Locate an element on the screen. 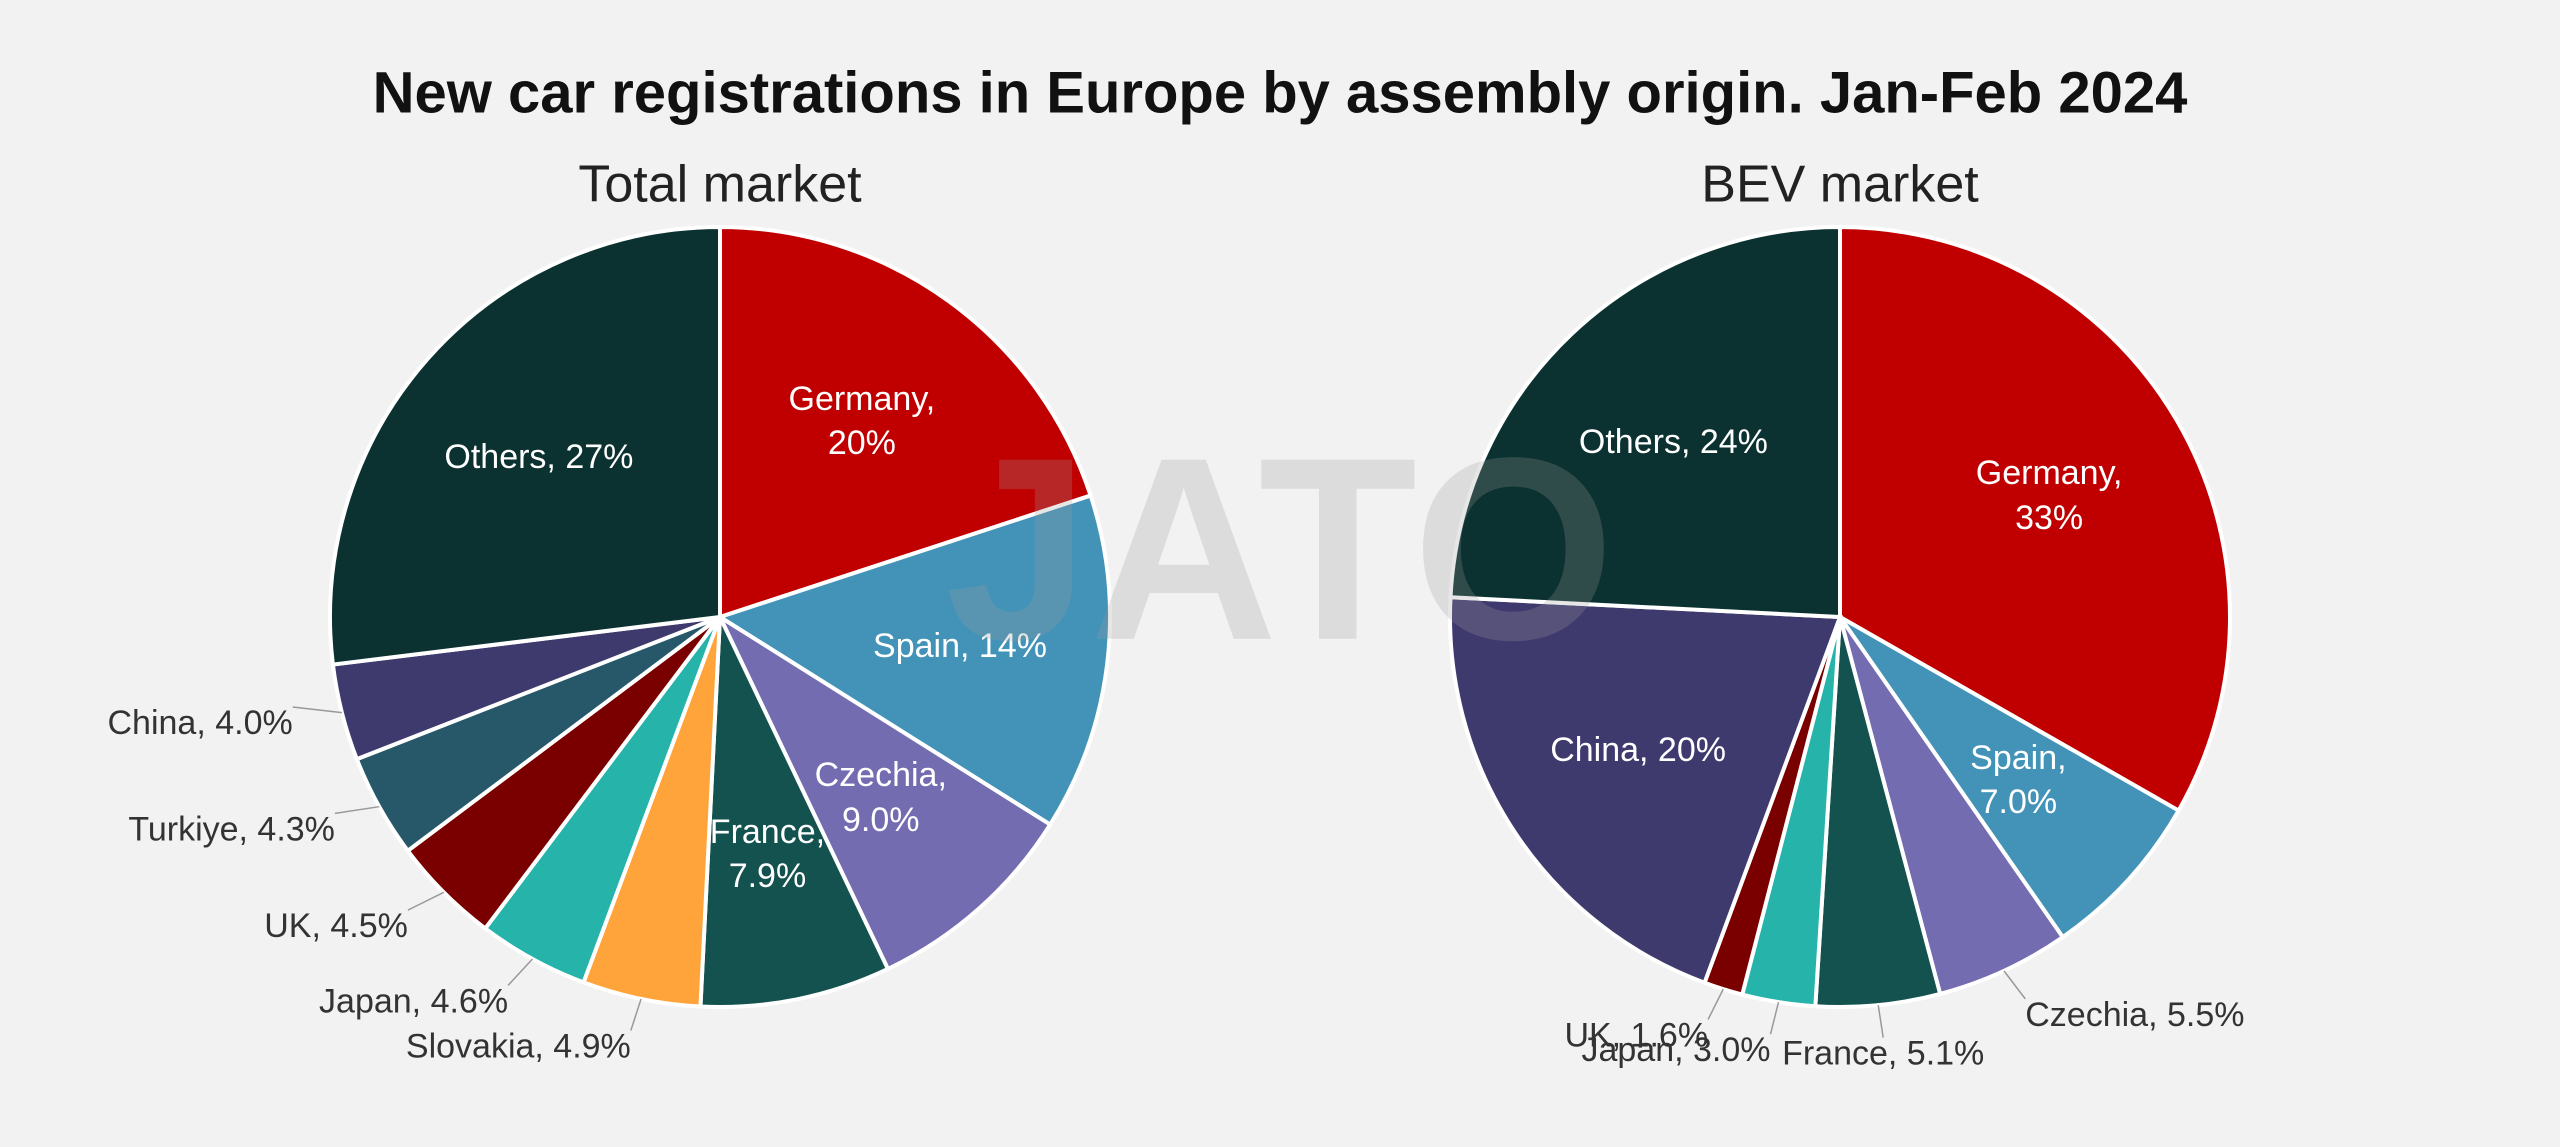 Image resolution: width=2560 pixels, height=1147 pixels. slice-label: China, 4.0% is located at coordinates (200, 723).